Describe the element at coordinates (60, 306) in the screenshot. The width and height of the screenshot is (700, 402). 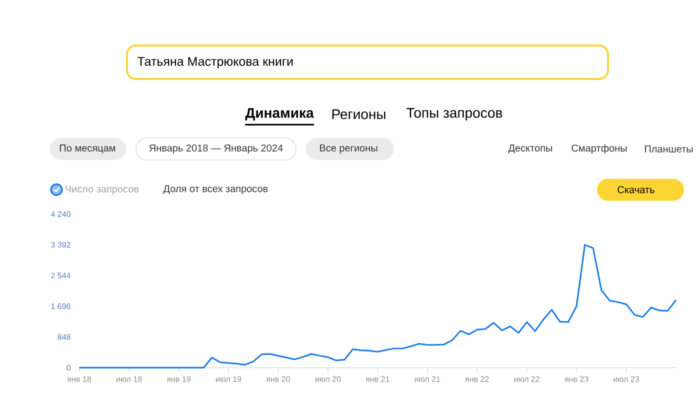
I see `y-tick-label: 1 696` at that location.